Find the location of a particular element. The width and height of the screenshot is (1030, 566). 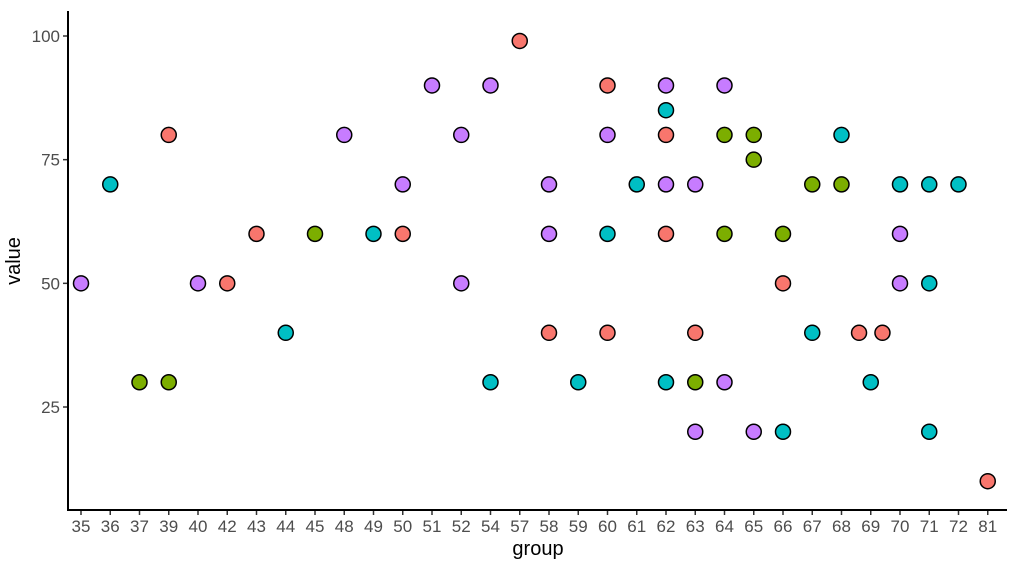

x-tick-label: 81 is located at coordinates (987, 526).